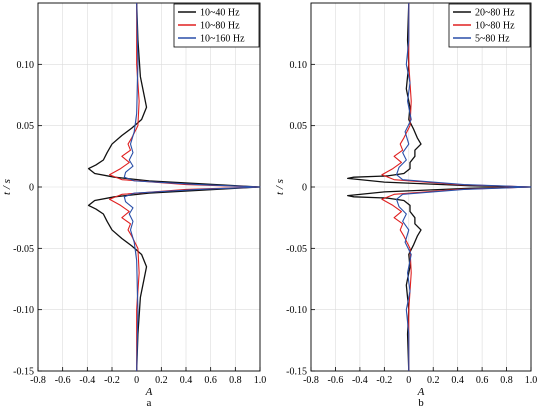  I want to click on panel-label: b, so click(421, 403).